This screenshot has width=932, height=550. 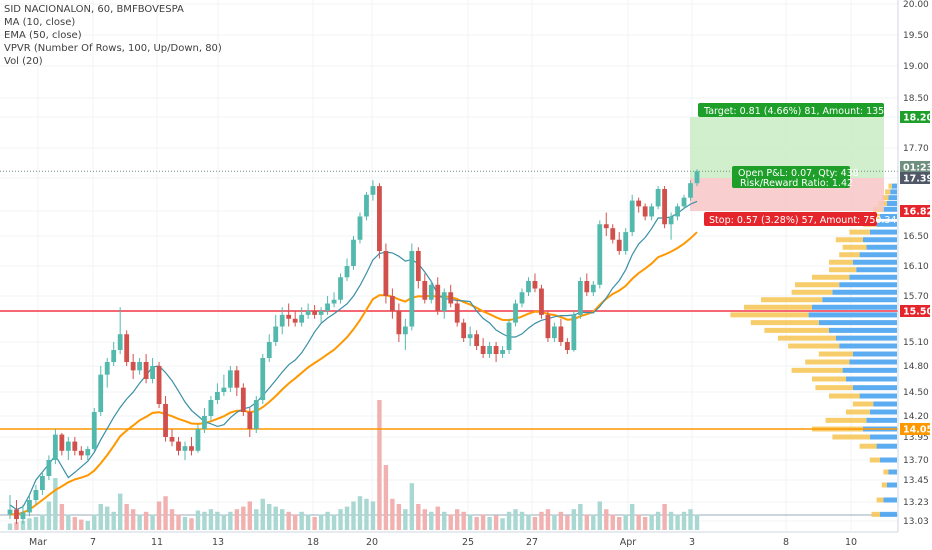 I want to click on time-tick-label: 11, so click(x=157, y=542).